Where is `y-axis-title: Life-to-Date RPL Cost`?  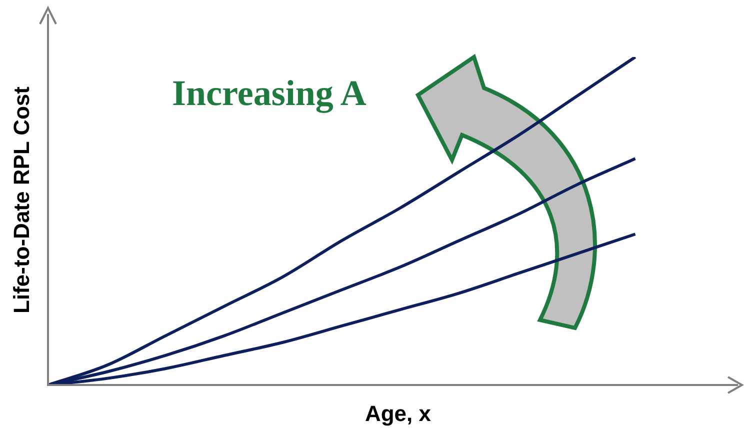
y-axis-title: Life-to-Date RPL Cost is located at coordinates (22, 200).